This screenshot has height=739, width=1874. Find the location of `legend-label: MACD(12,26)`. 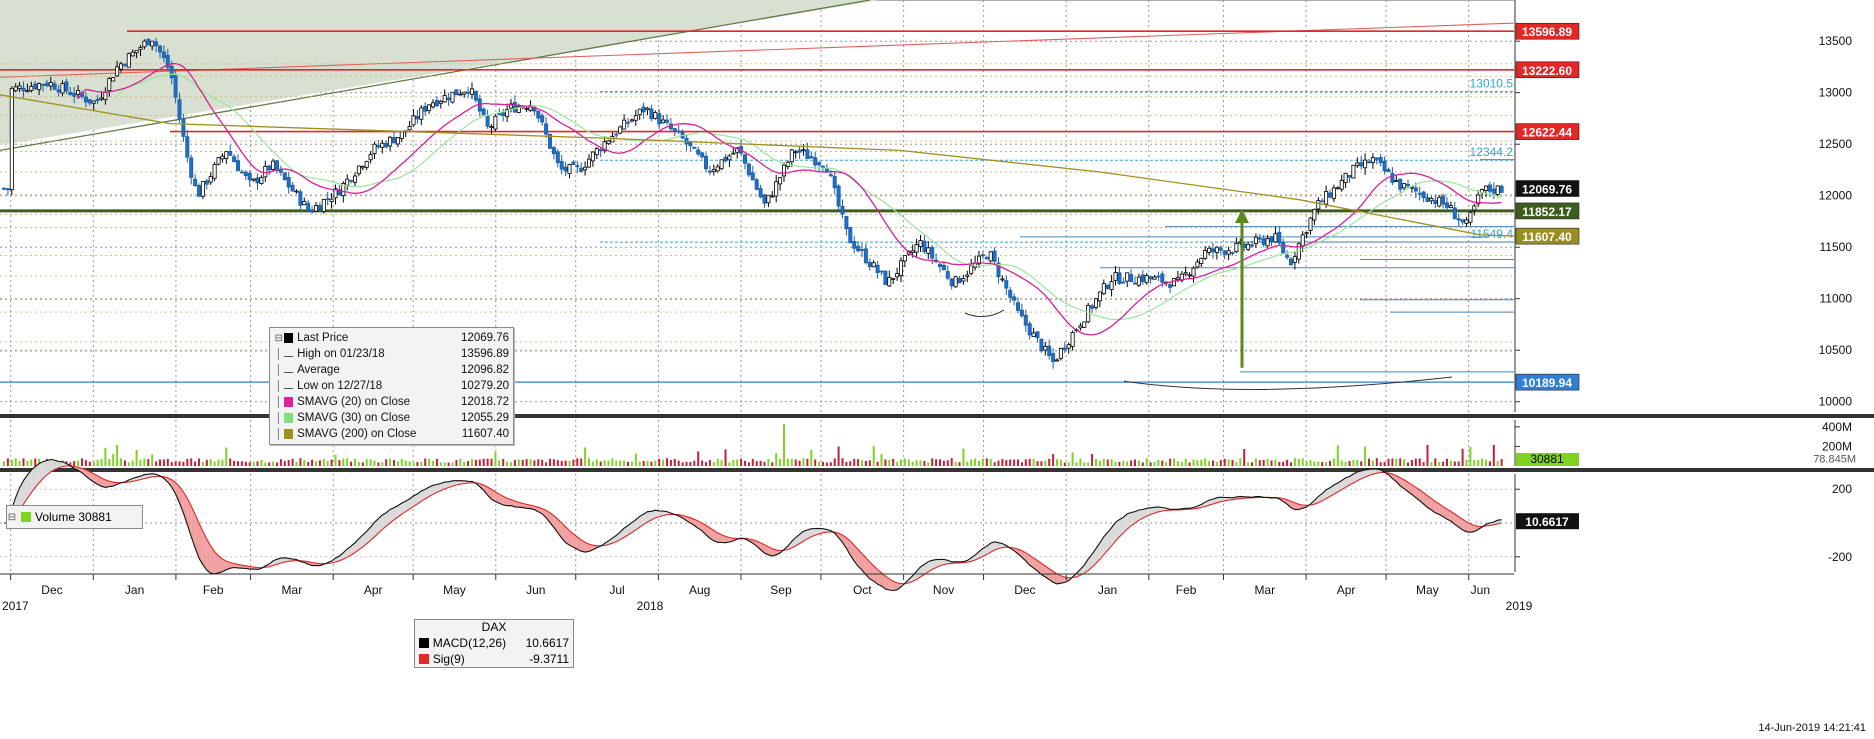

legend-label: MACD(12,26) is located at coordinates (469, 643).